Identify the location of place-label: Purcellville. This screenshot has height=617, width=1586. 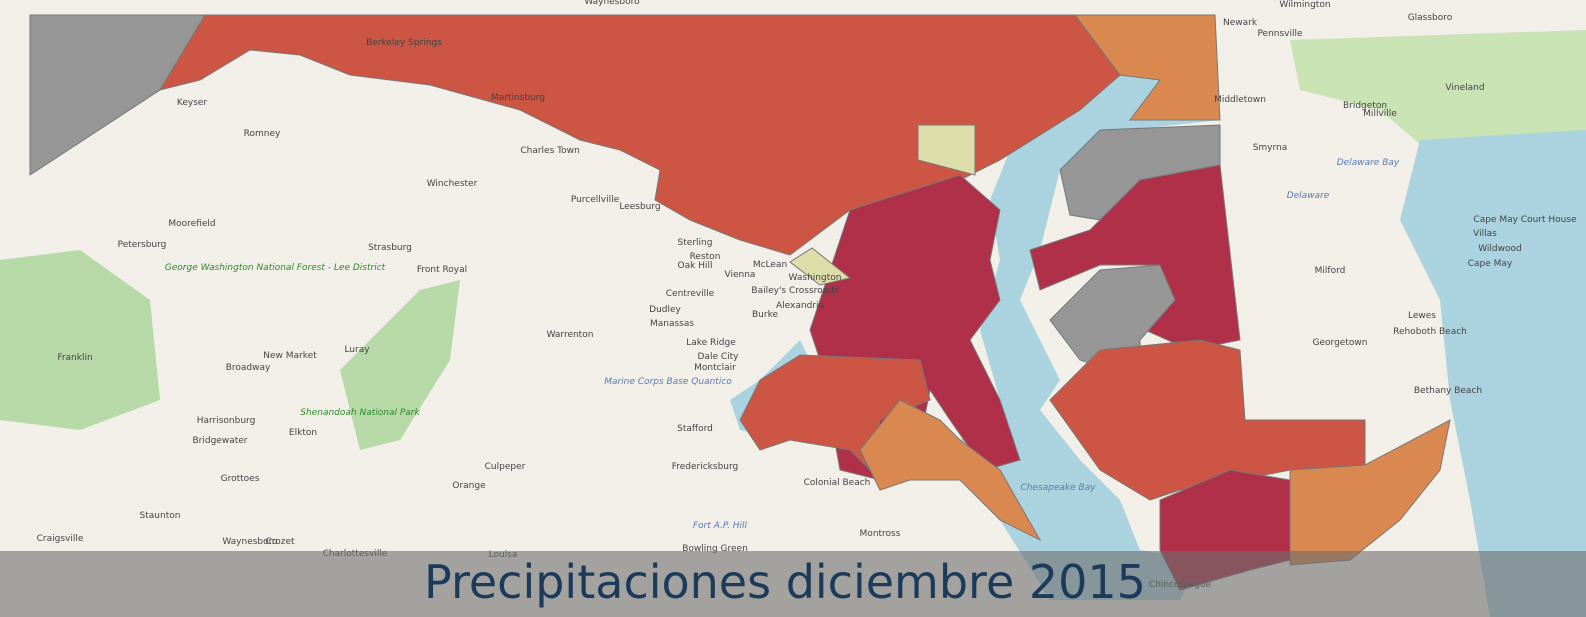
(595, 200).